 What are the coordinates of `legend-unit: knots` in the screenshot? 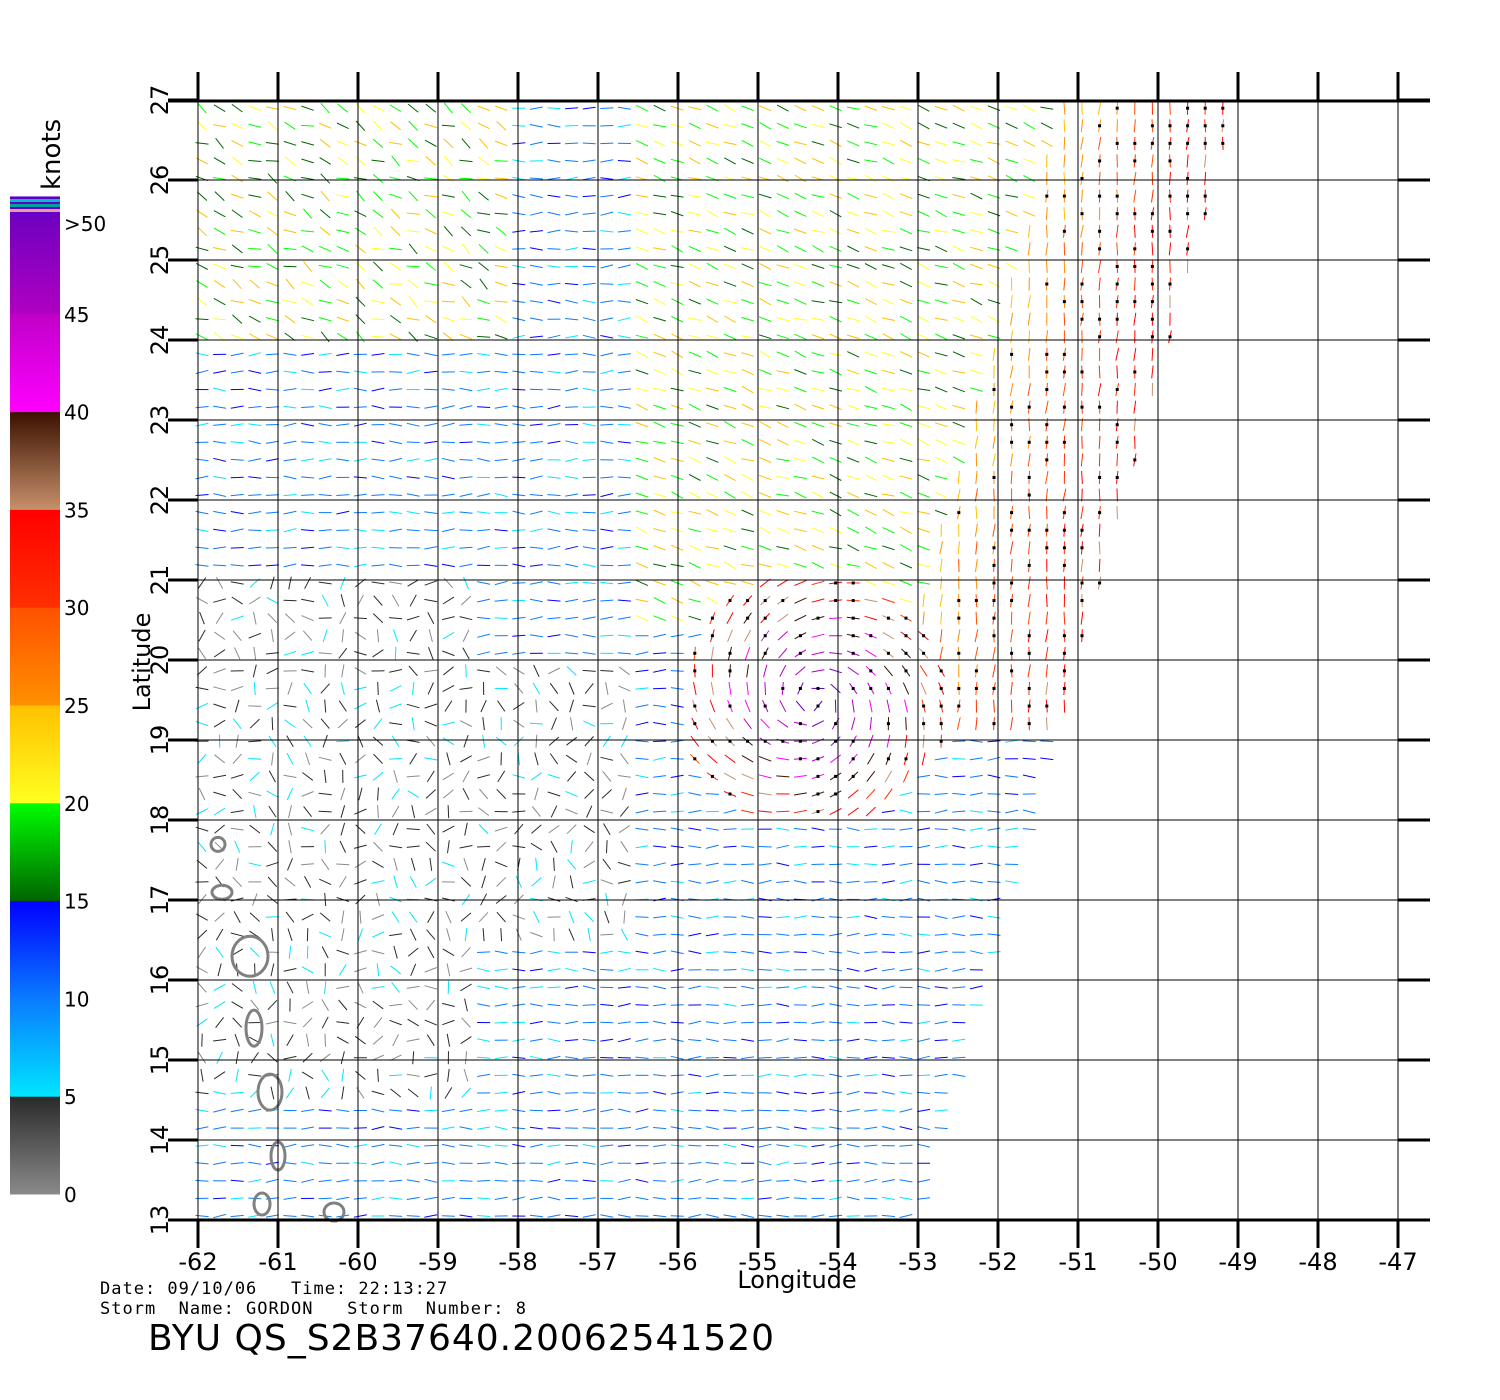 It's located at (52, 154).